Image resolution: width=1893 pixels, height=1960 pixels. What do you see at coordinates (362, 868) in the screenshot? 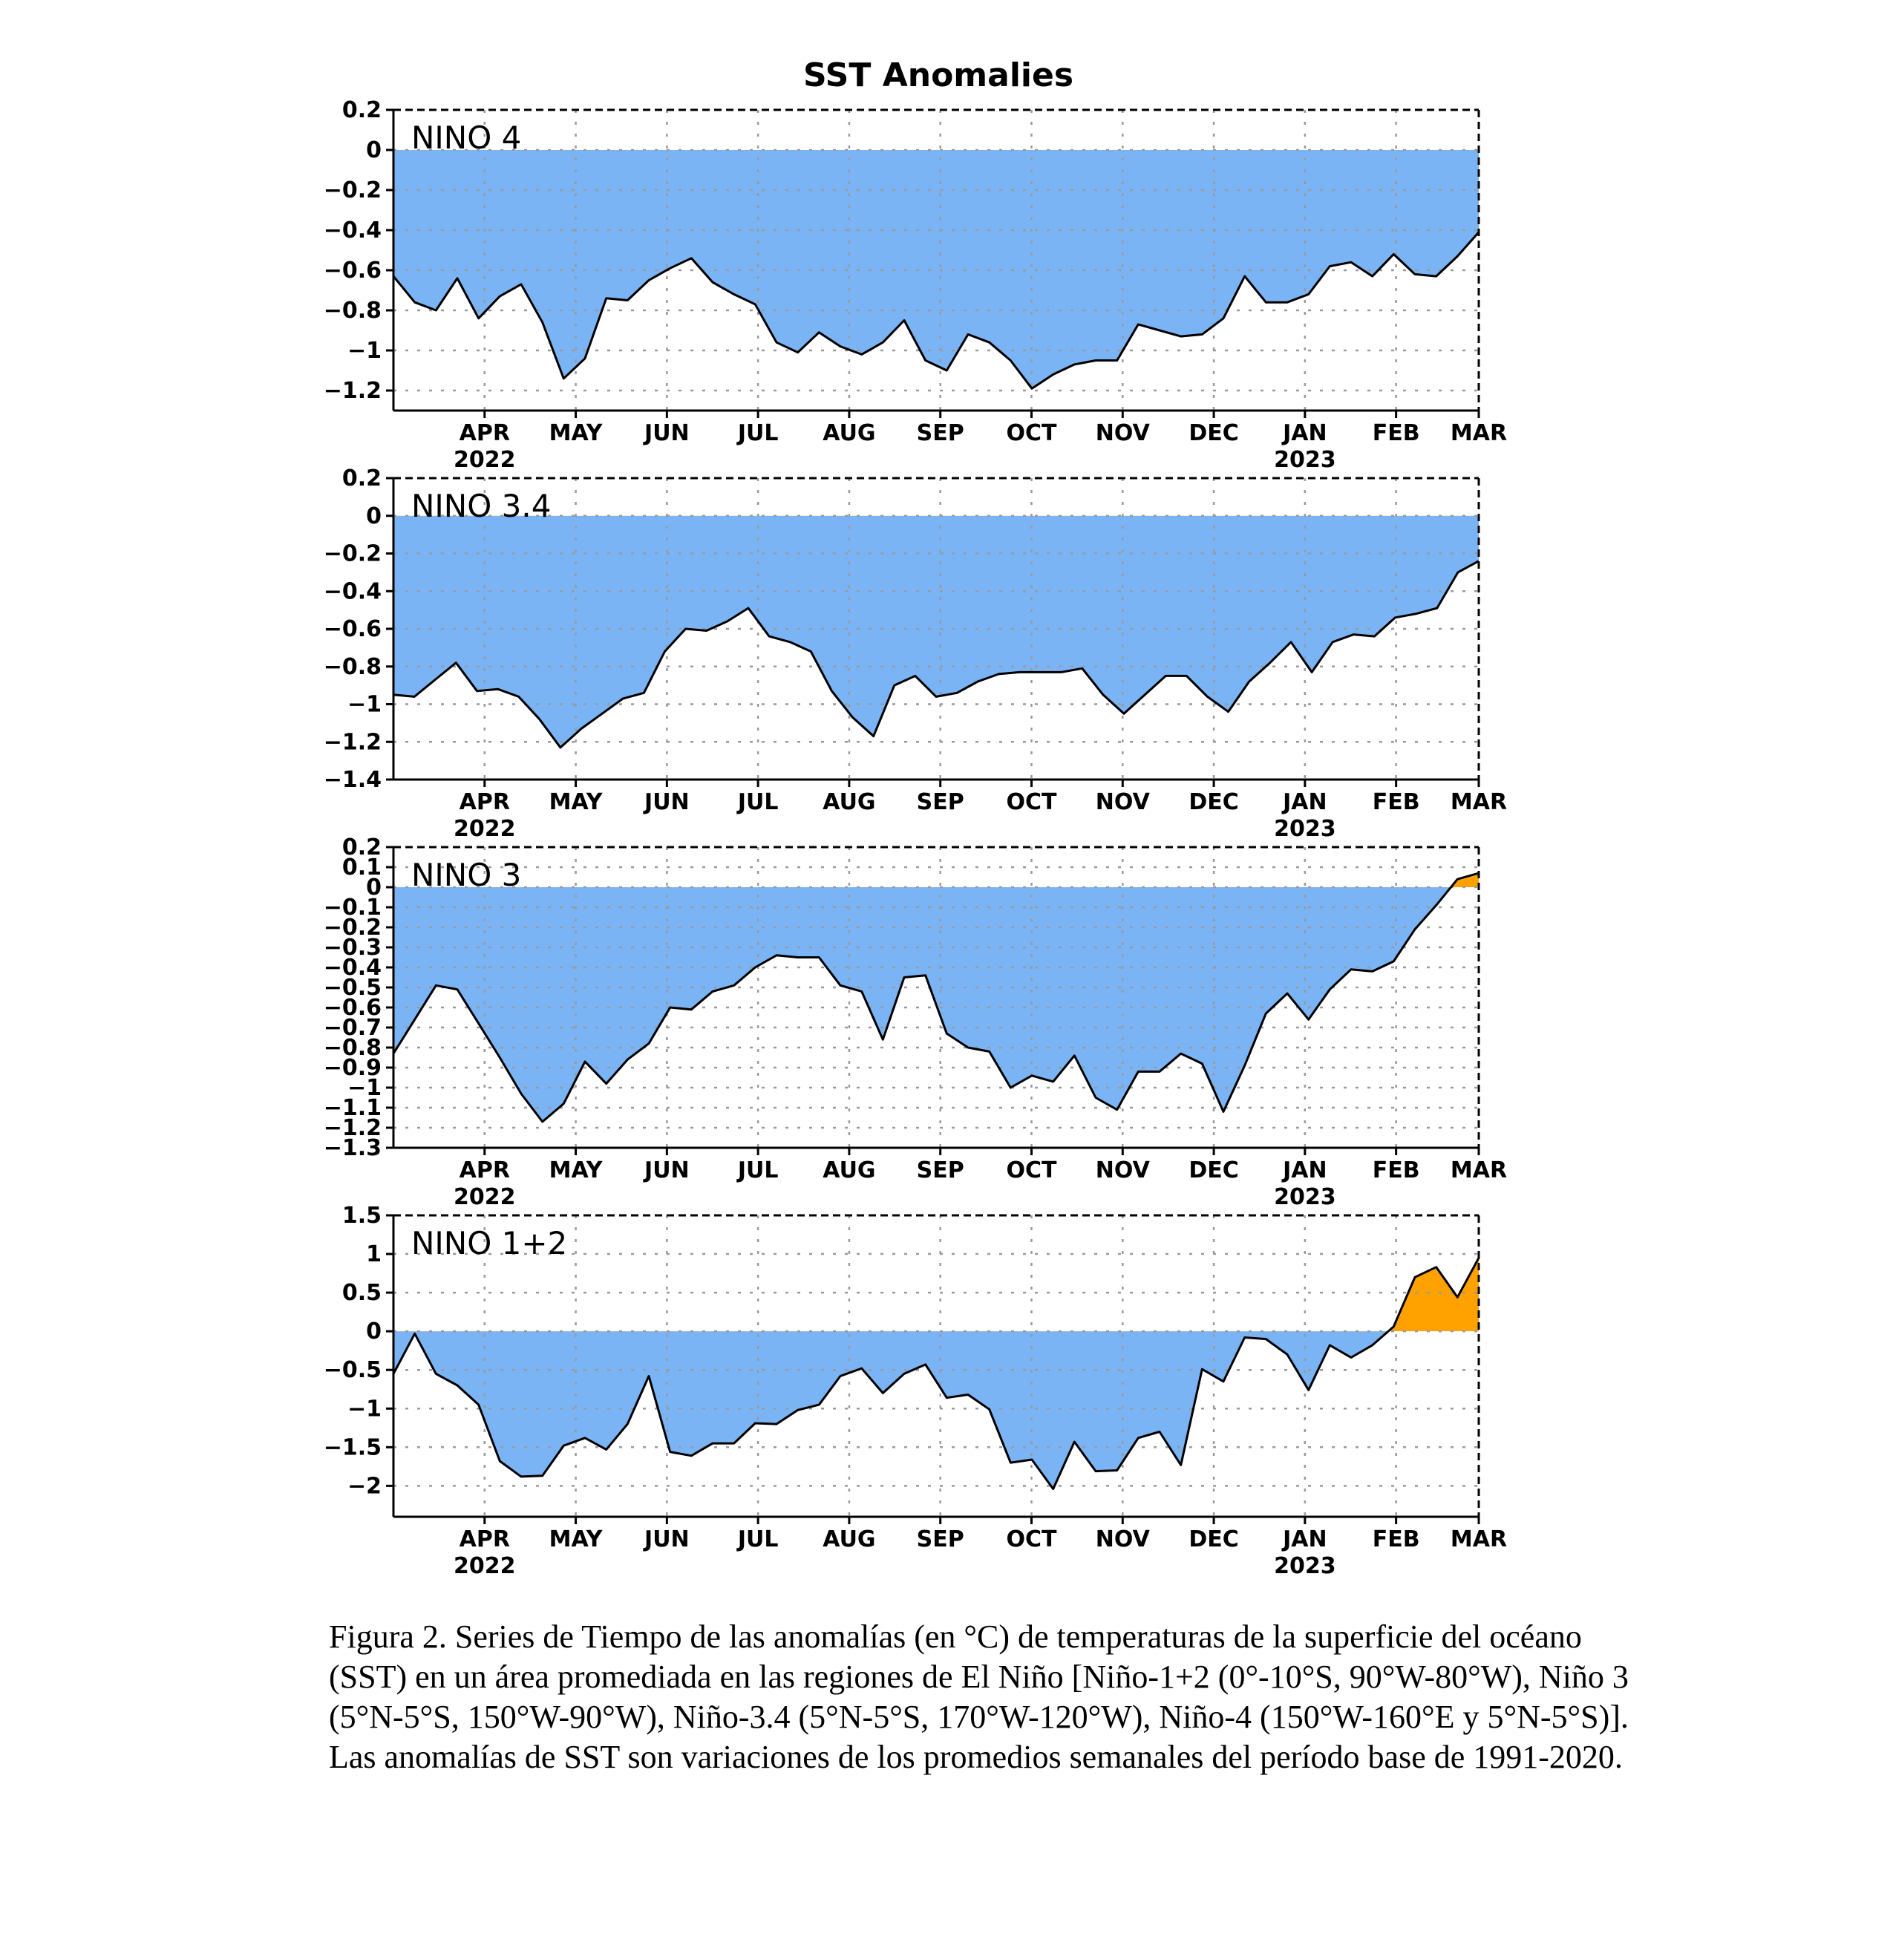
I see `y-tick-label: 0.1` at bounding box center [362, 868].